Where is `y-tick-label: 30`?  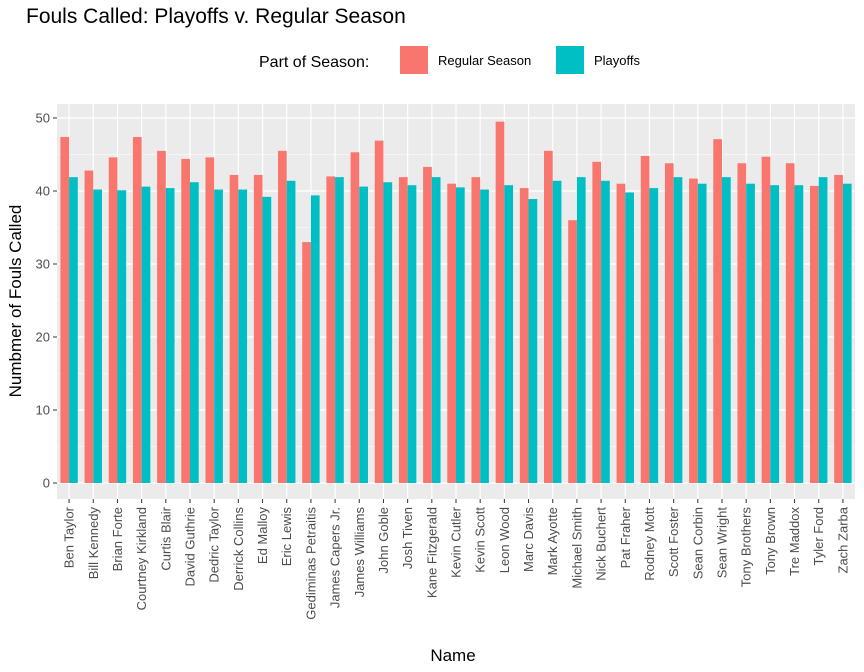 y-tick-label: 30 is located at coordinates (43, 264).